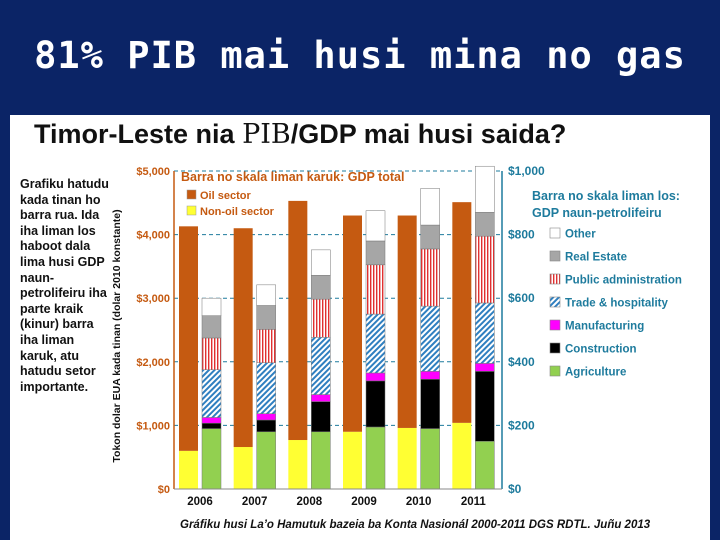  I want to click on right-tick-label: $600, so click(521, 298).